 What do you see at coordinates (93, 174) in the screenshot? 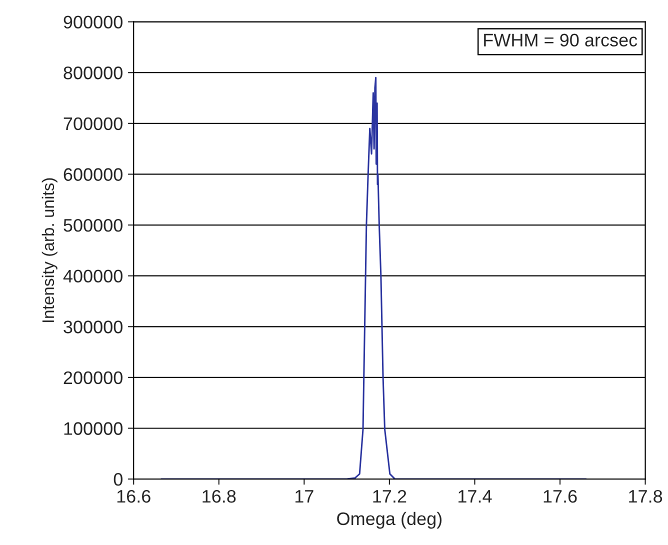
I see `y-tick-label: 600000` at bounding box center [93, 174].